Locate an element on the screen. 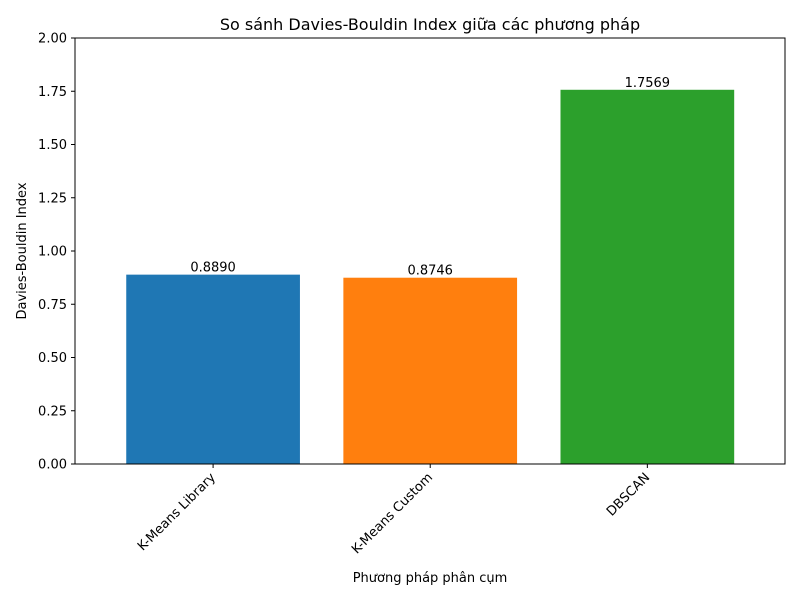  y-axis-ticks: 0.00 0.25 0.50 0.75 1.00 1.25 1.50 1.75 2.00 is located at coordinates (56, 252).